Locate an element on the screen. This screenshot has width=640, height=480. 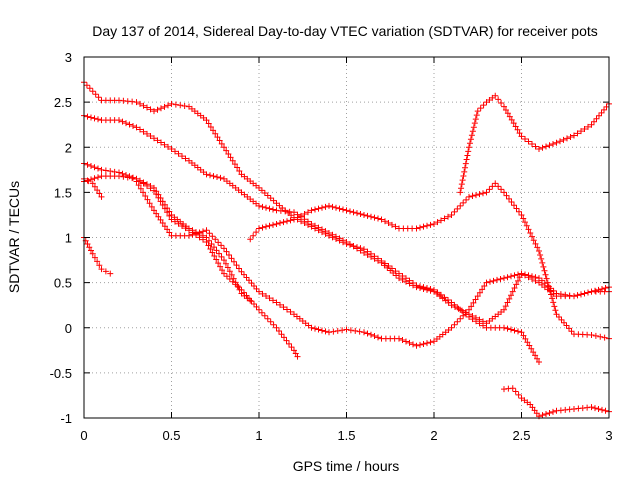
x-tick-label: 0.5 is located at coordinates (171, 435).